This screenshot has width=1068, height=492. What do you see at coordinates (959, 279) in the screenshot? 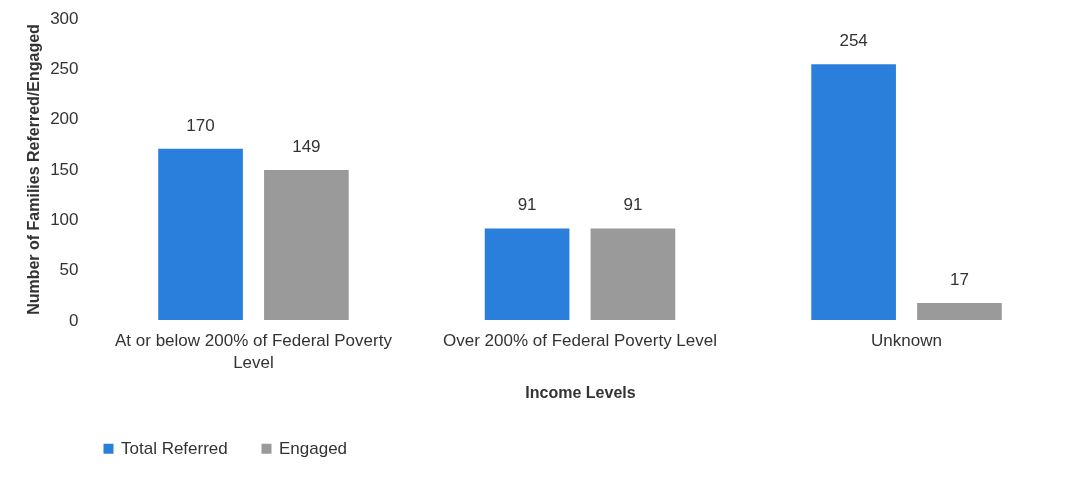
I see `data-label: 17` at bounding box center [959, 279].